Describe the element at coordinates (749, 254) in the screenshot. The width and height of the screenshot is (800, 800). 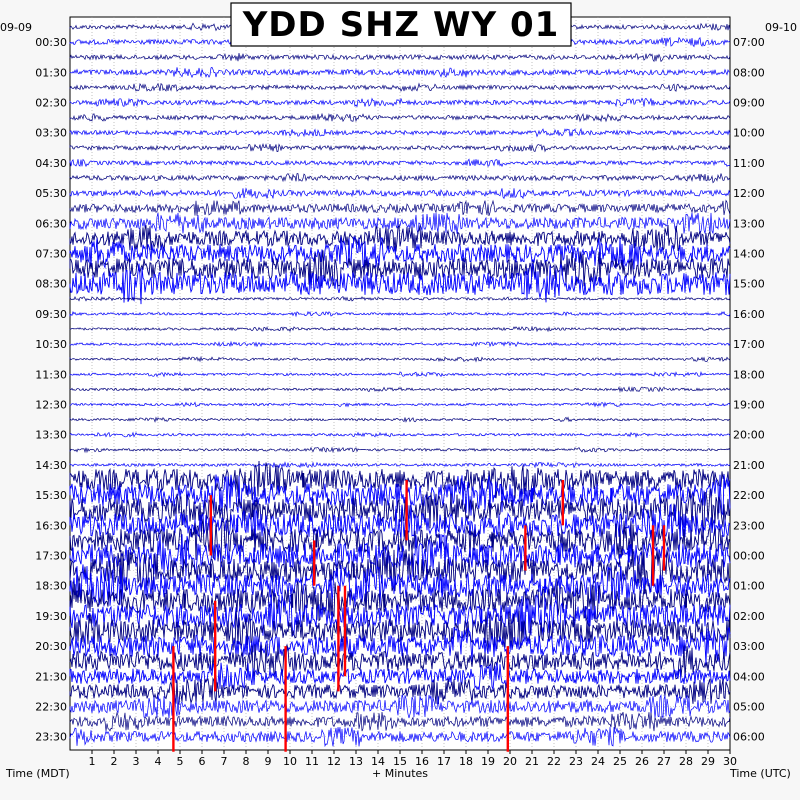
I see `right-tick-label: 14:00` at that location.